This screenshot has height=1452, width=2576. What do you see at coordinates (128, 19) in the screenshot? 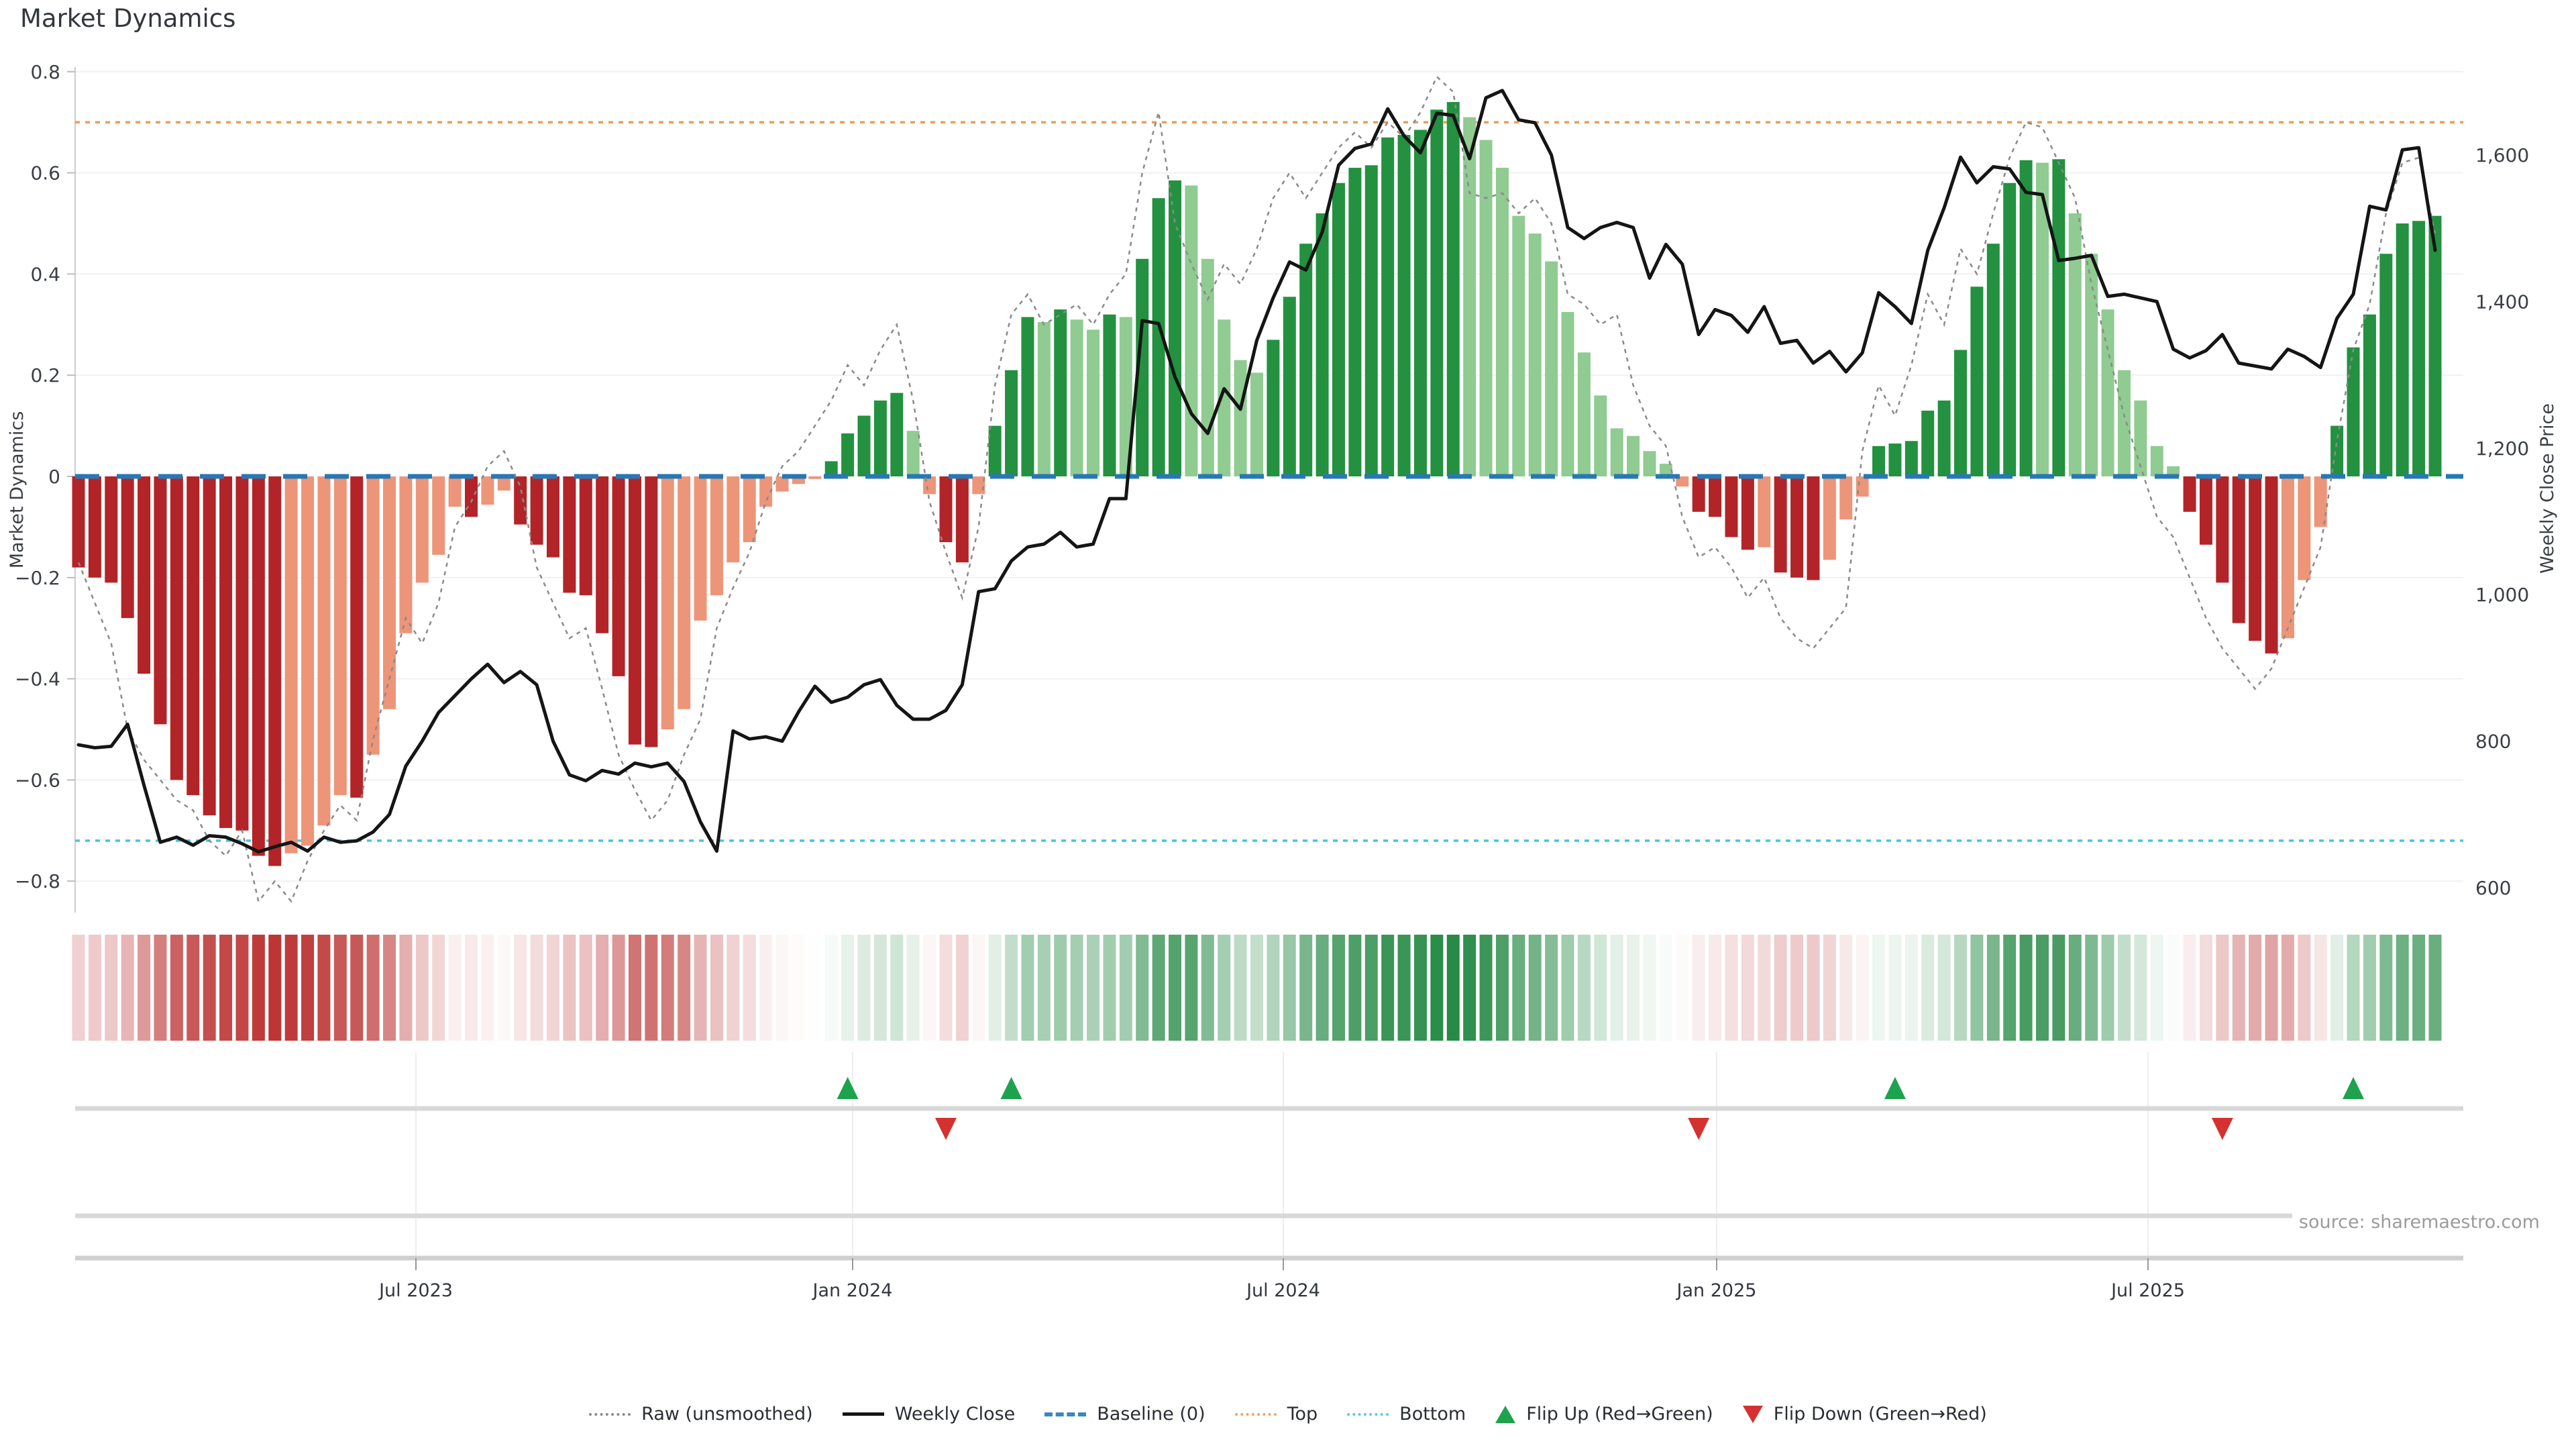
I see `page-title: Market Dynamics` at bounding box center [128, 19].